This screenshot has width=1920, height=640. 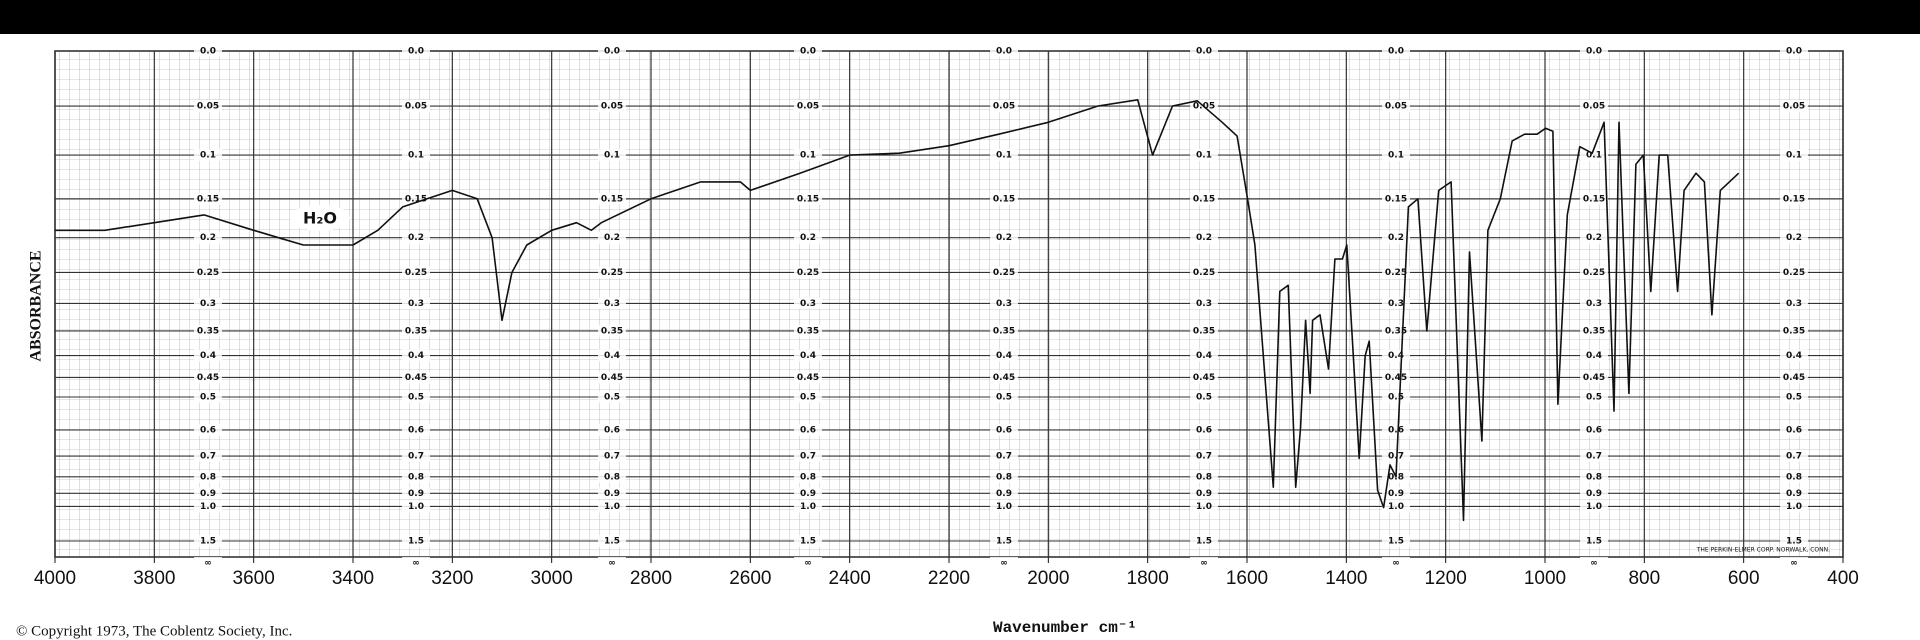 What do you see at coordinates (353, 578) in the screenshot?
I see `x-tick-label: 3400` at bounding box center [353, 578].